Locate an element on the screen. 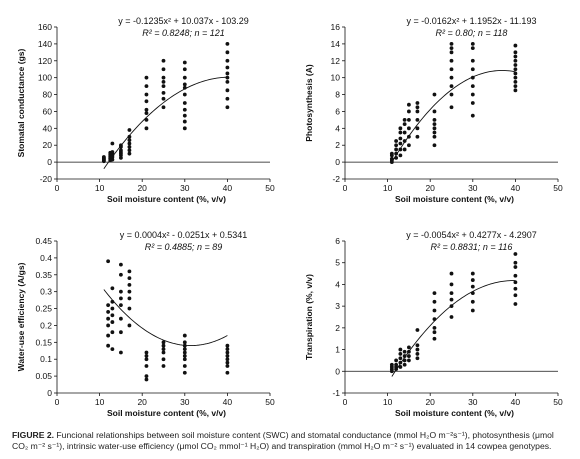  y-tick-label: 6 is located at coordinates (337, 111).